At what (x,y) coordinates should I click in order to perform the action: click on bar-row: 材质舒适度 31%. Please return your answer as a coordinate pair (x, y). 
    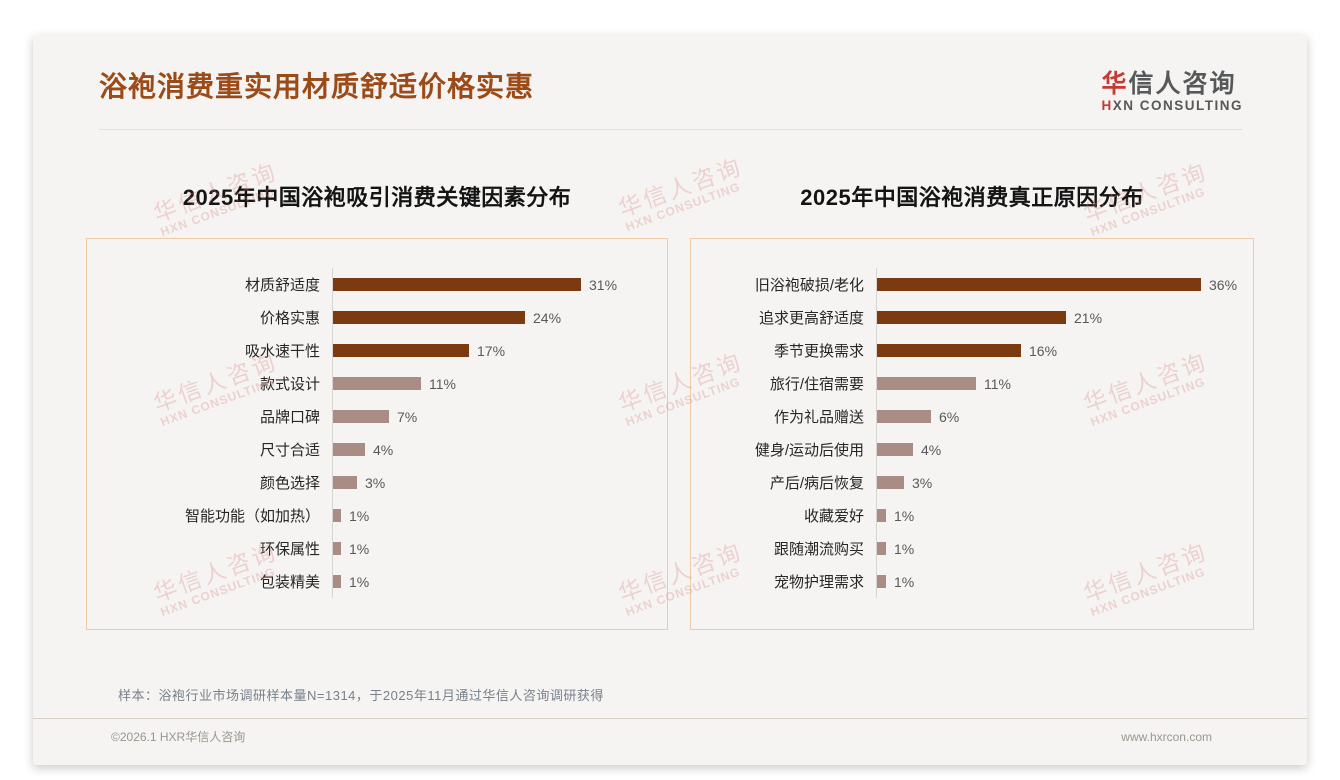
    Looking at the image, I should click on (372, 284).